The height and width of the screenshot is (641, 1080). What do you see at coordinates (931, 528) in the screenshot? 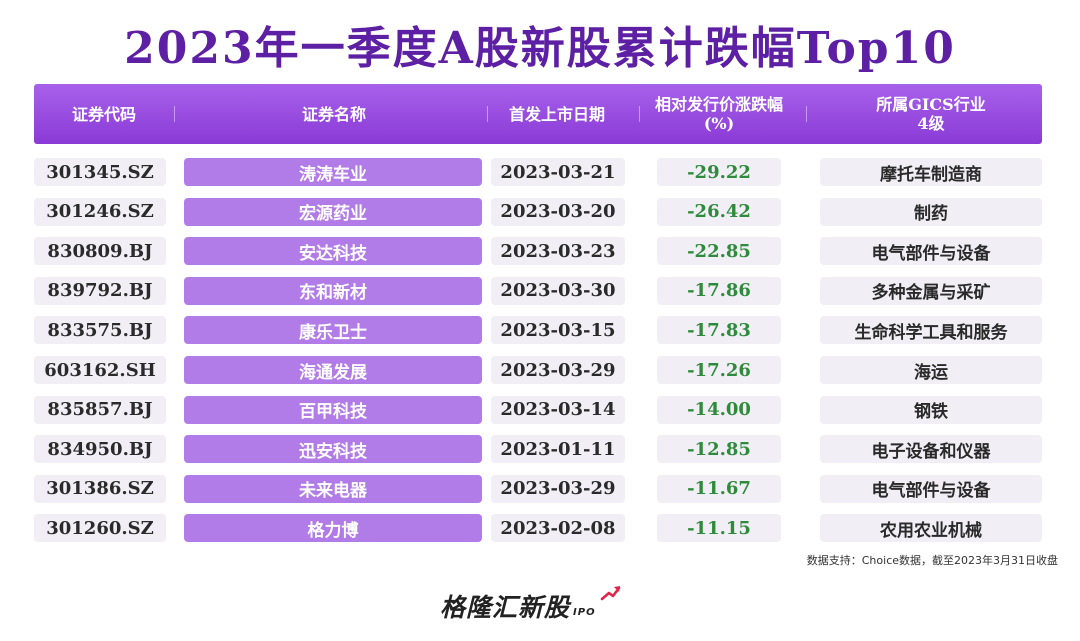
I see `cell-industry: 农用农业机械` at bounding box center [931, 528].